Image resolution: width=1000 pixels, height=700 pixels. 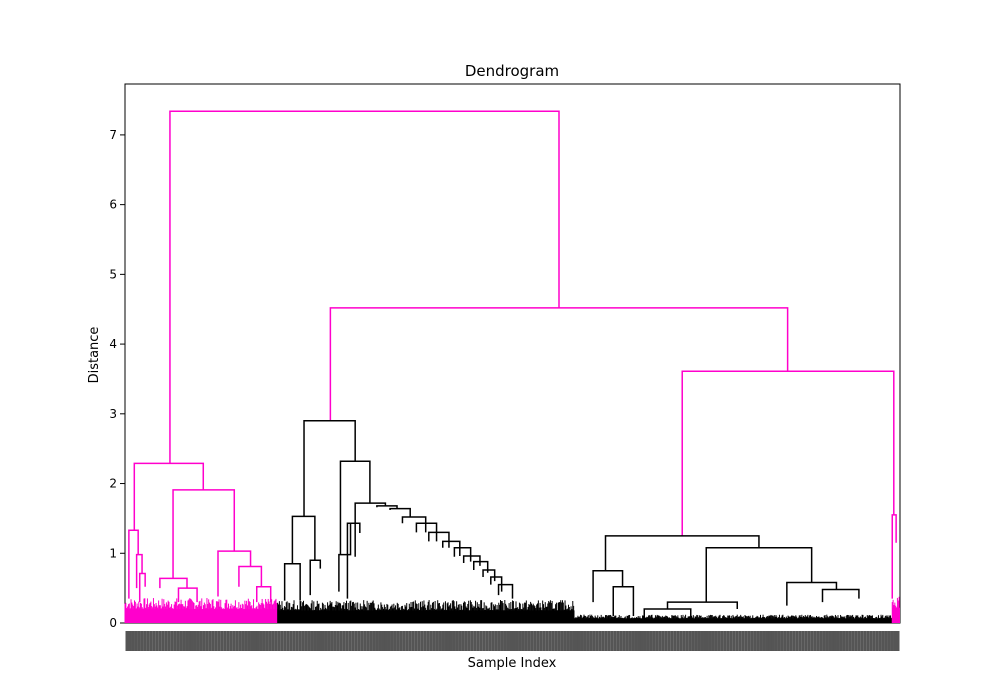 What do you see at coordinates (623, 601) in the screenshot?
I see `merge-link-node-c1a2` at bounding box center [623, 601].